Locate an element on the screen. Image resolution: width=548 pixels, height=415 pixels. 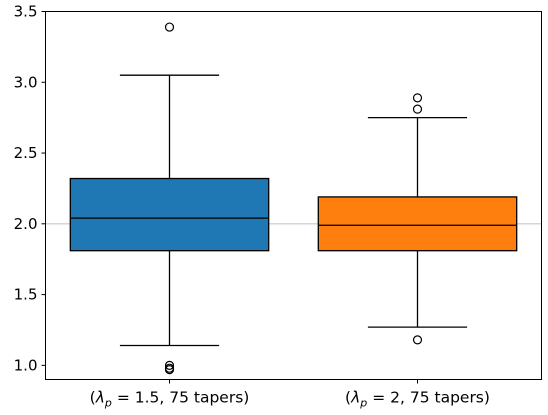
y-tick-label: 2.5 is located at coordinates (26, 153).